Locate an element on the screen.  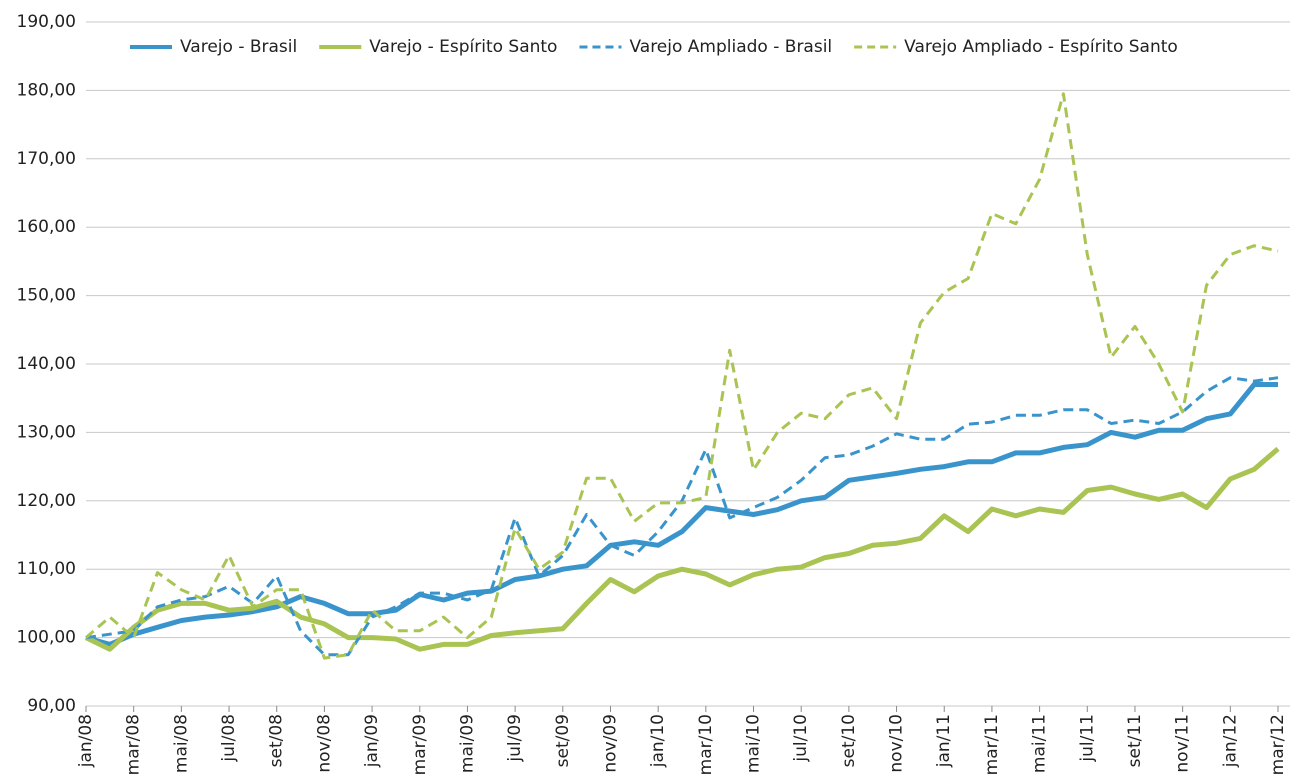
x-tick-label: nov/10 is located at coordinates (897, 743).